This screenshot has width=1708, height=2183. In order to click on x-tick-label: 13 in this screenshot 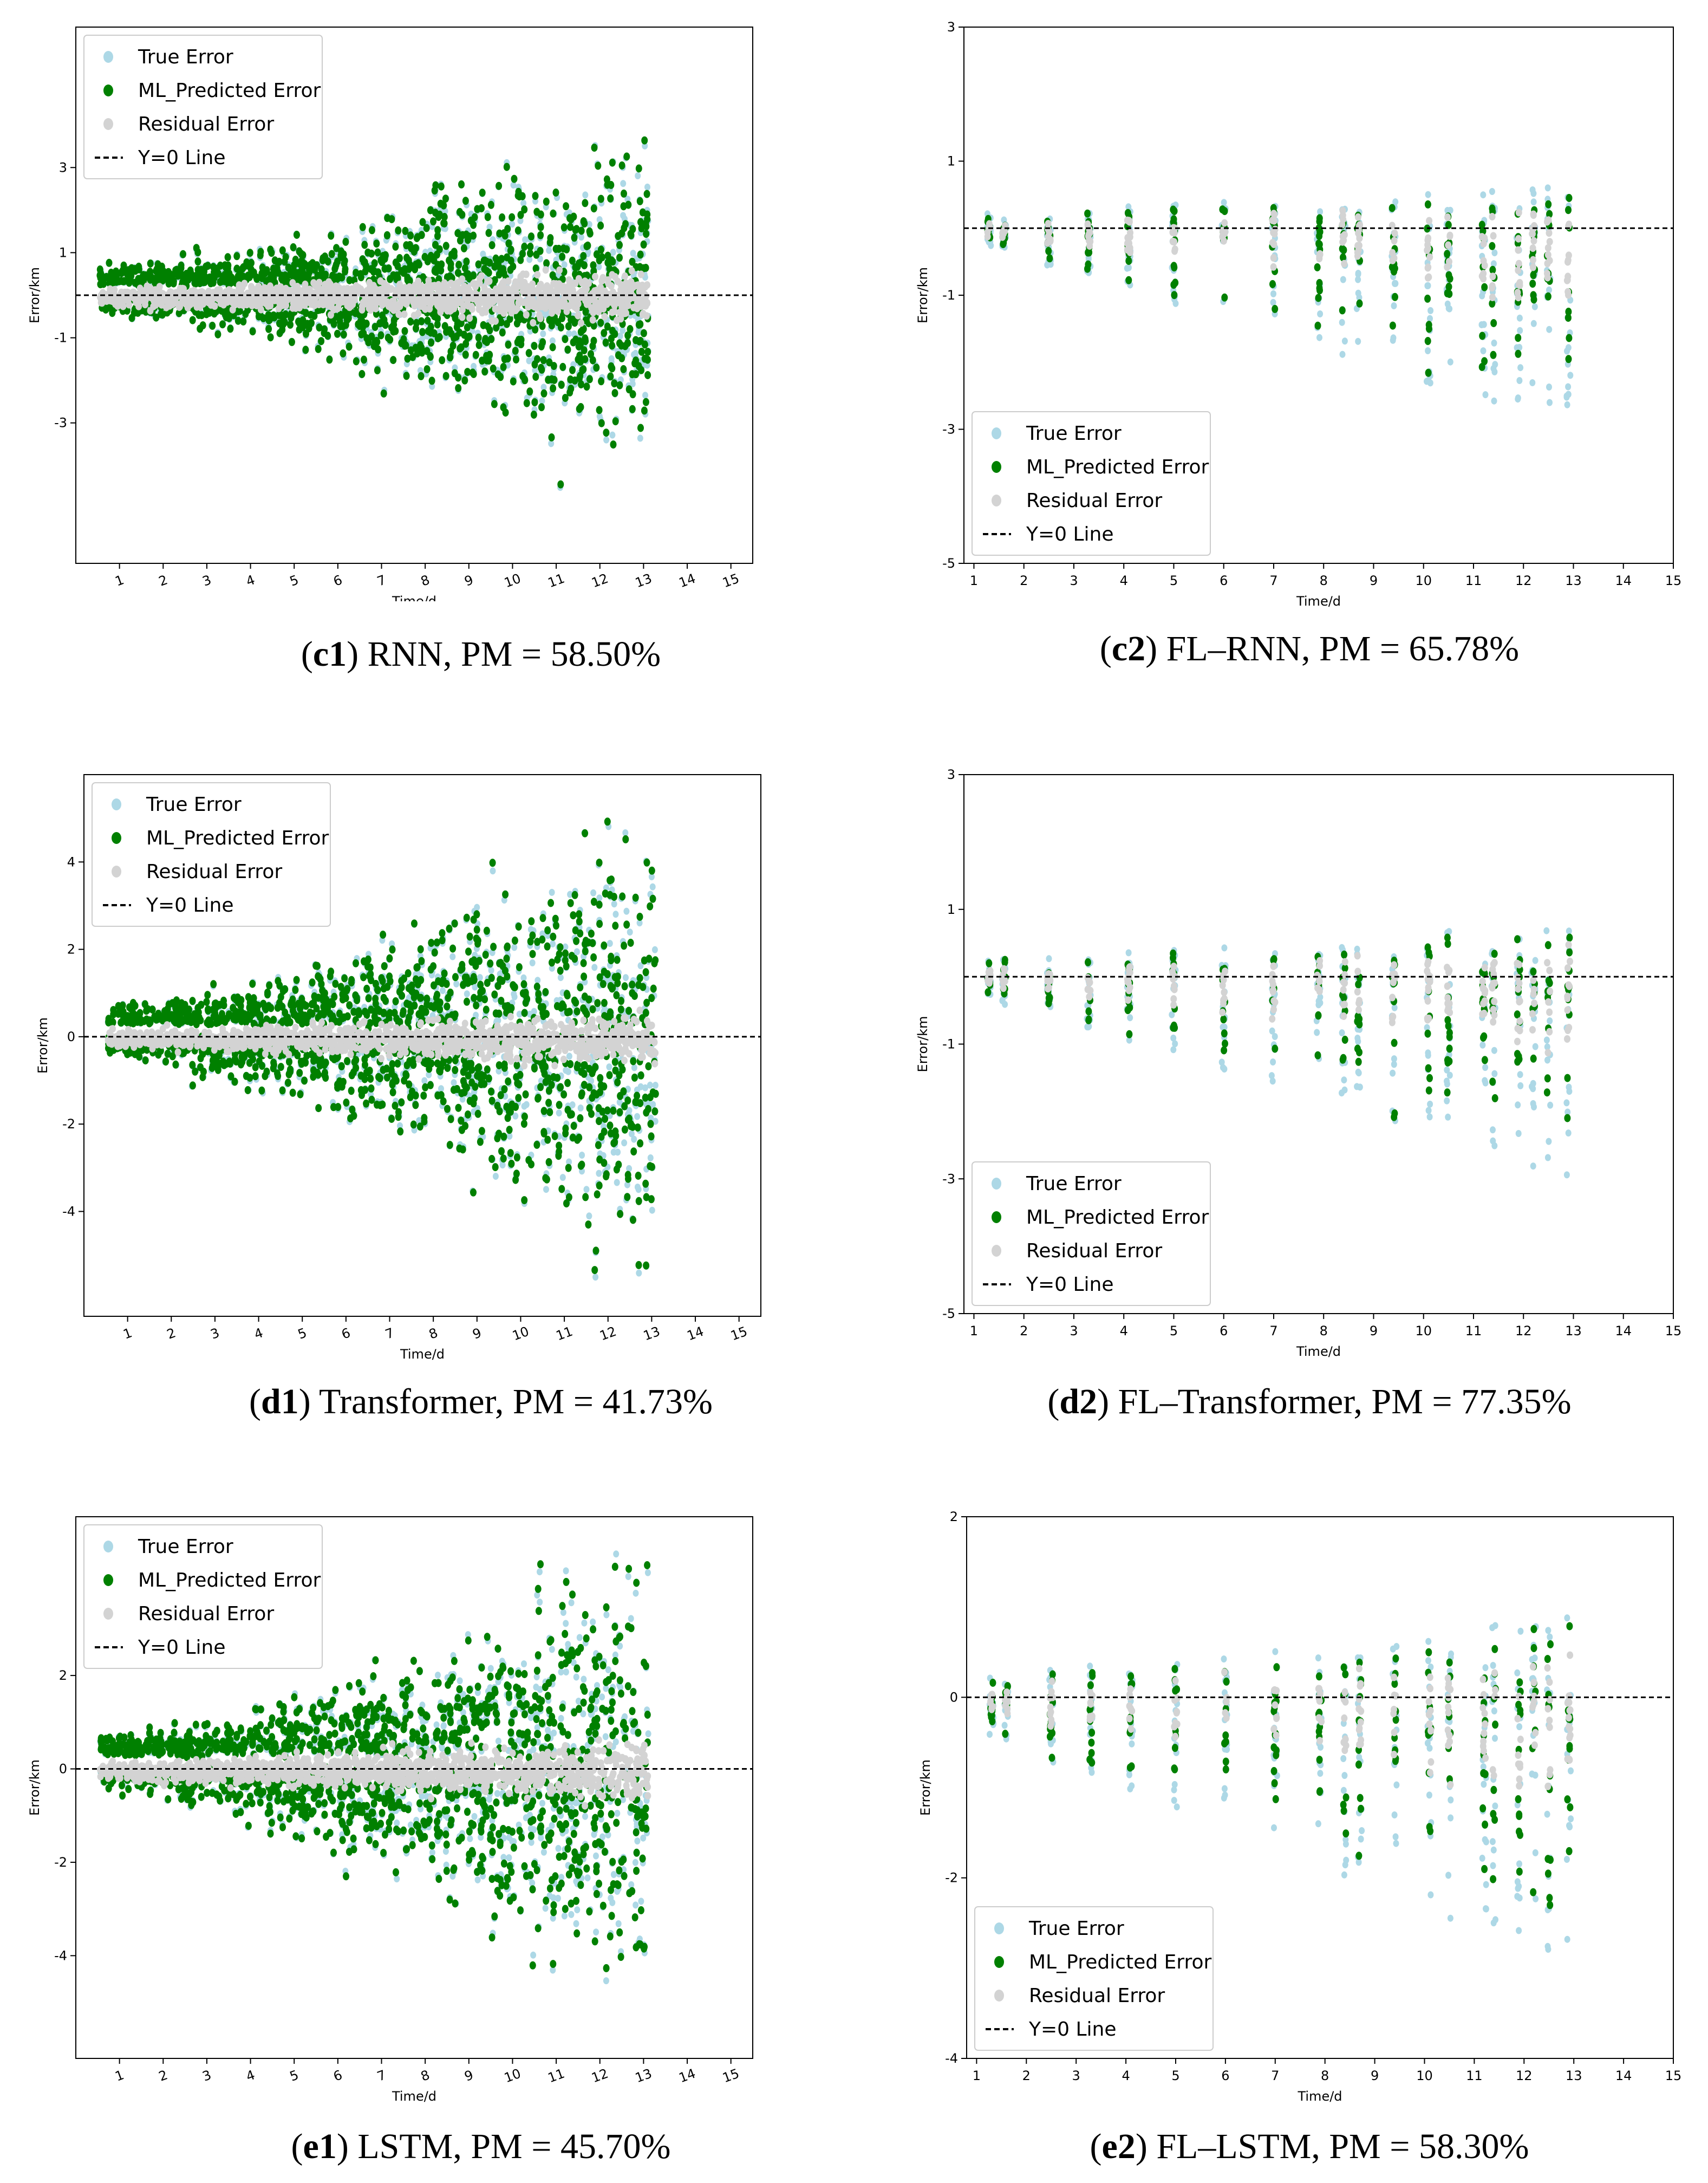, I will do `click(643, 581)`.